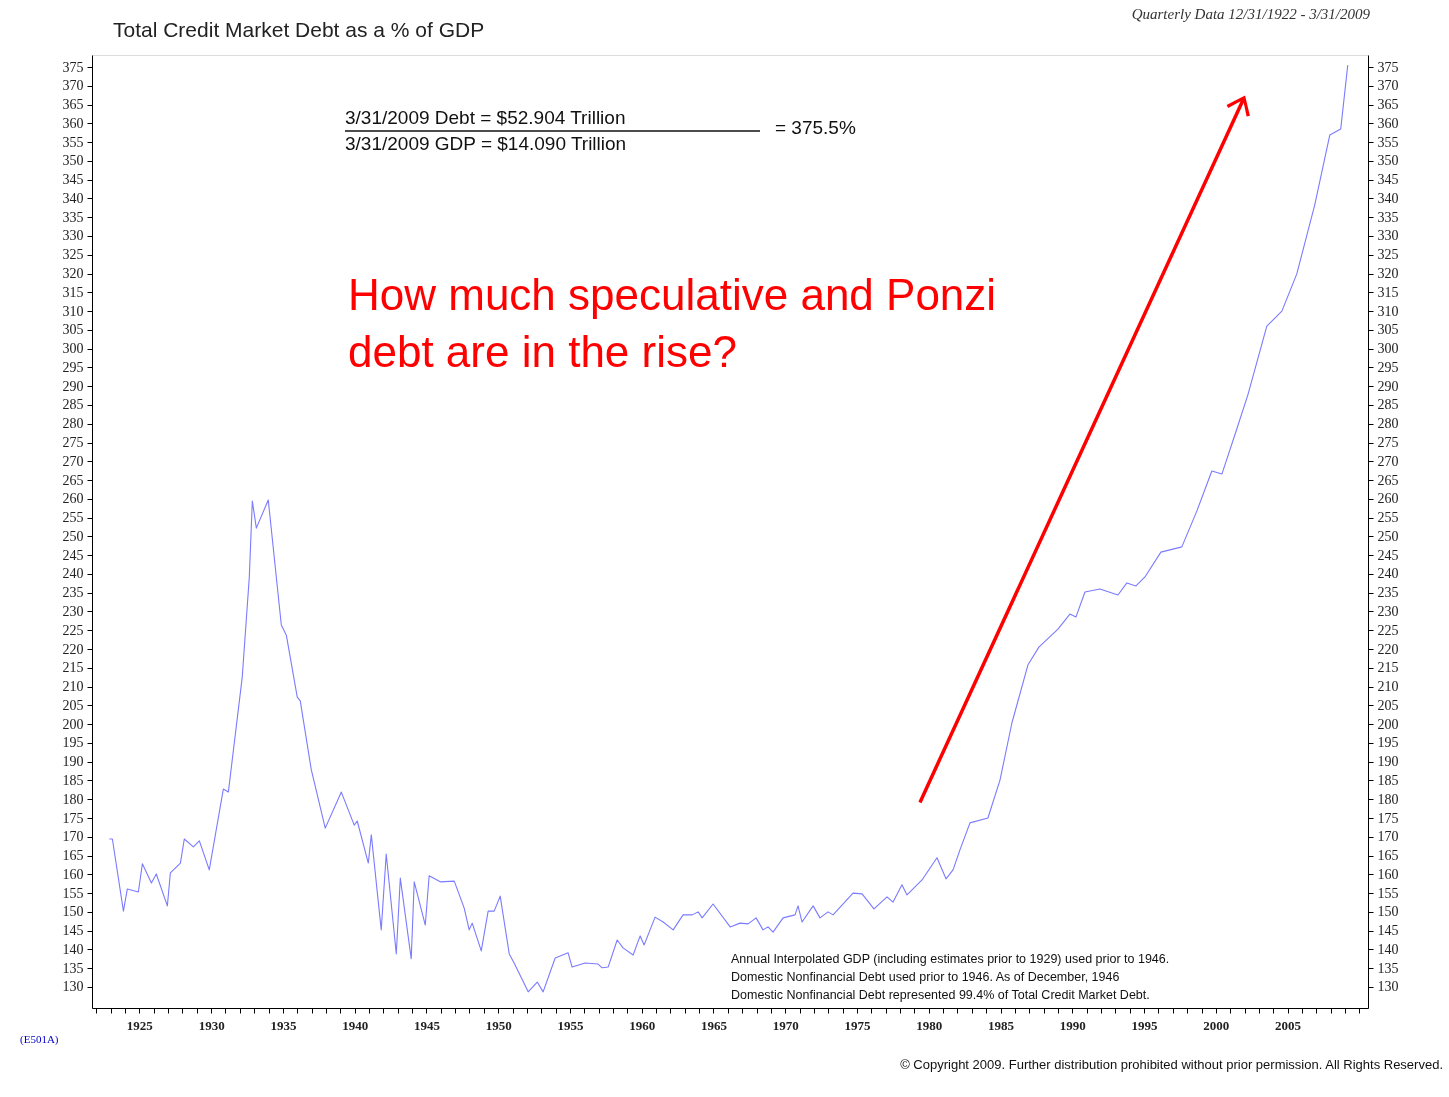 The image size is (1449, 1097). Describe the element at coordinates (1001, 1025) in the screenshot. I see `x-tick-label: 1985` at that location.